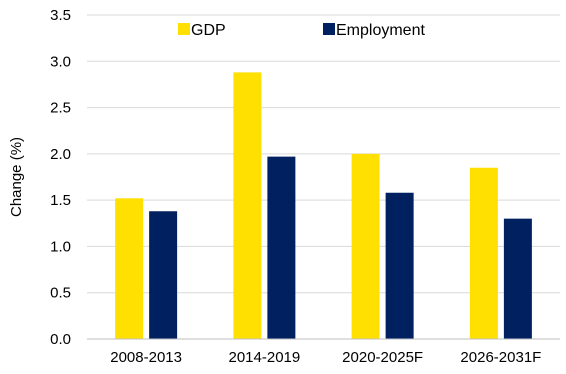 This screenshot has height=374, width=566. Describe the element at coordinates (60, 200) in the screenshot. I see `y-tick-label: 1.5` at that location.